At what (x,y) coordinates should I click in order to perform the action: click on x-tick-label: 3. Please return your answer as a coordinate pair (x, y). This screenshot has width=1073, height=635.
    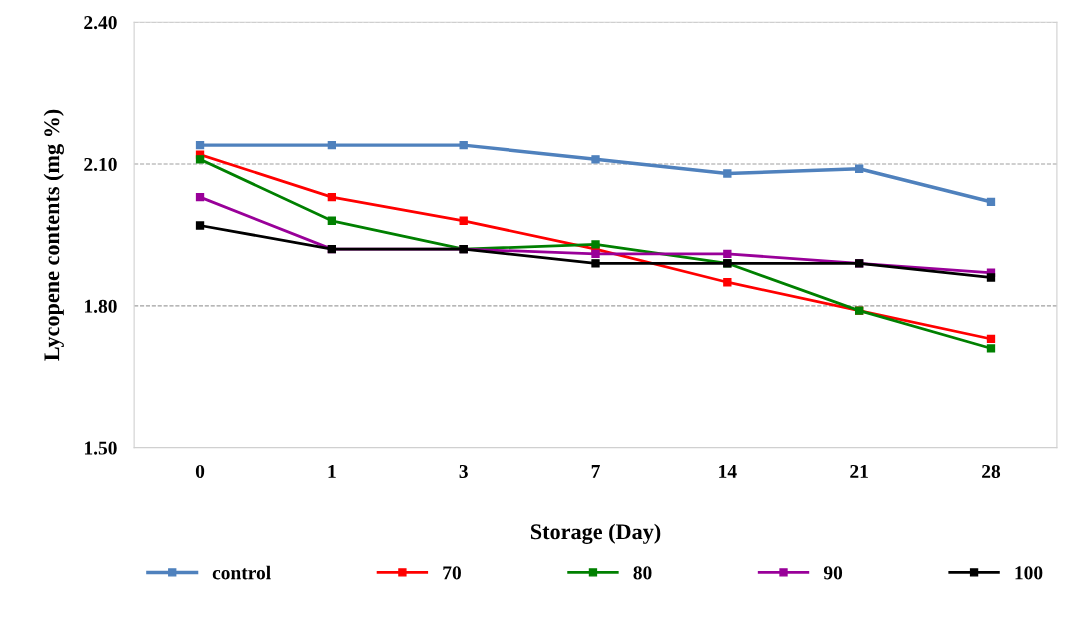
    Looking at the image, I should click on (463, 471).